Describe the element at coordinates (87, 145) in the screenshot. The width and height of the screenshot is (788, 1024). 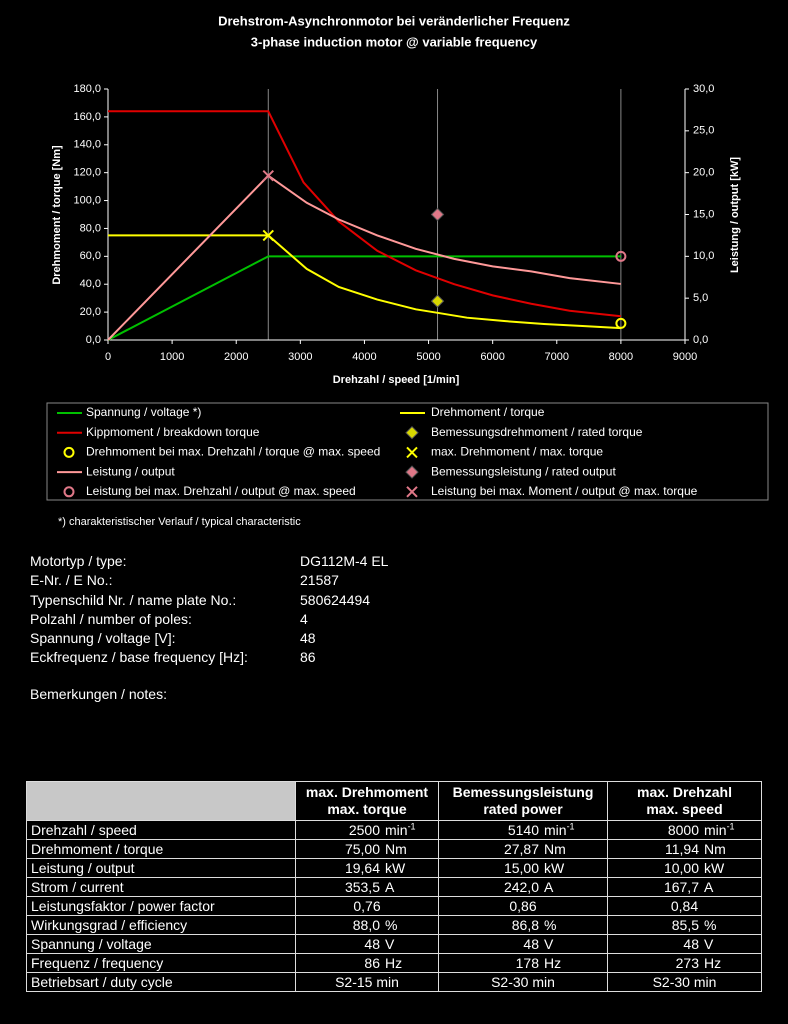
I see `y-tick-label: 140,0` at that location.